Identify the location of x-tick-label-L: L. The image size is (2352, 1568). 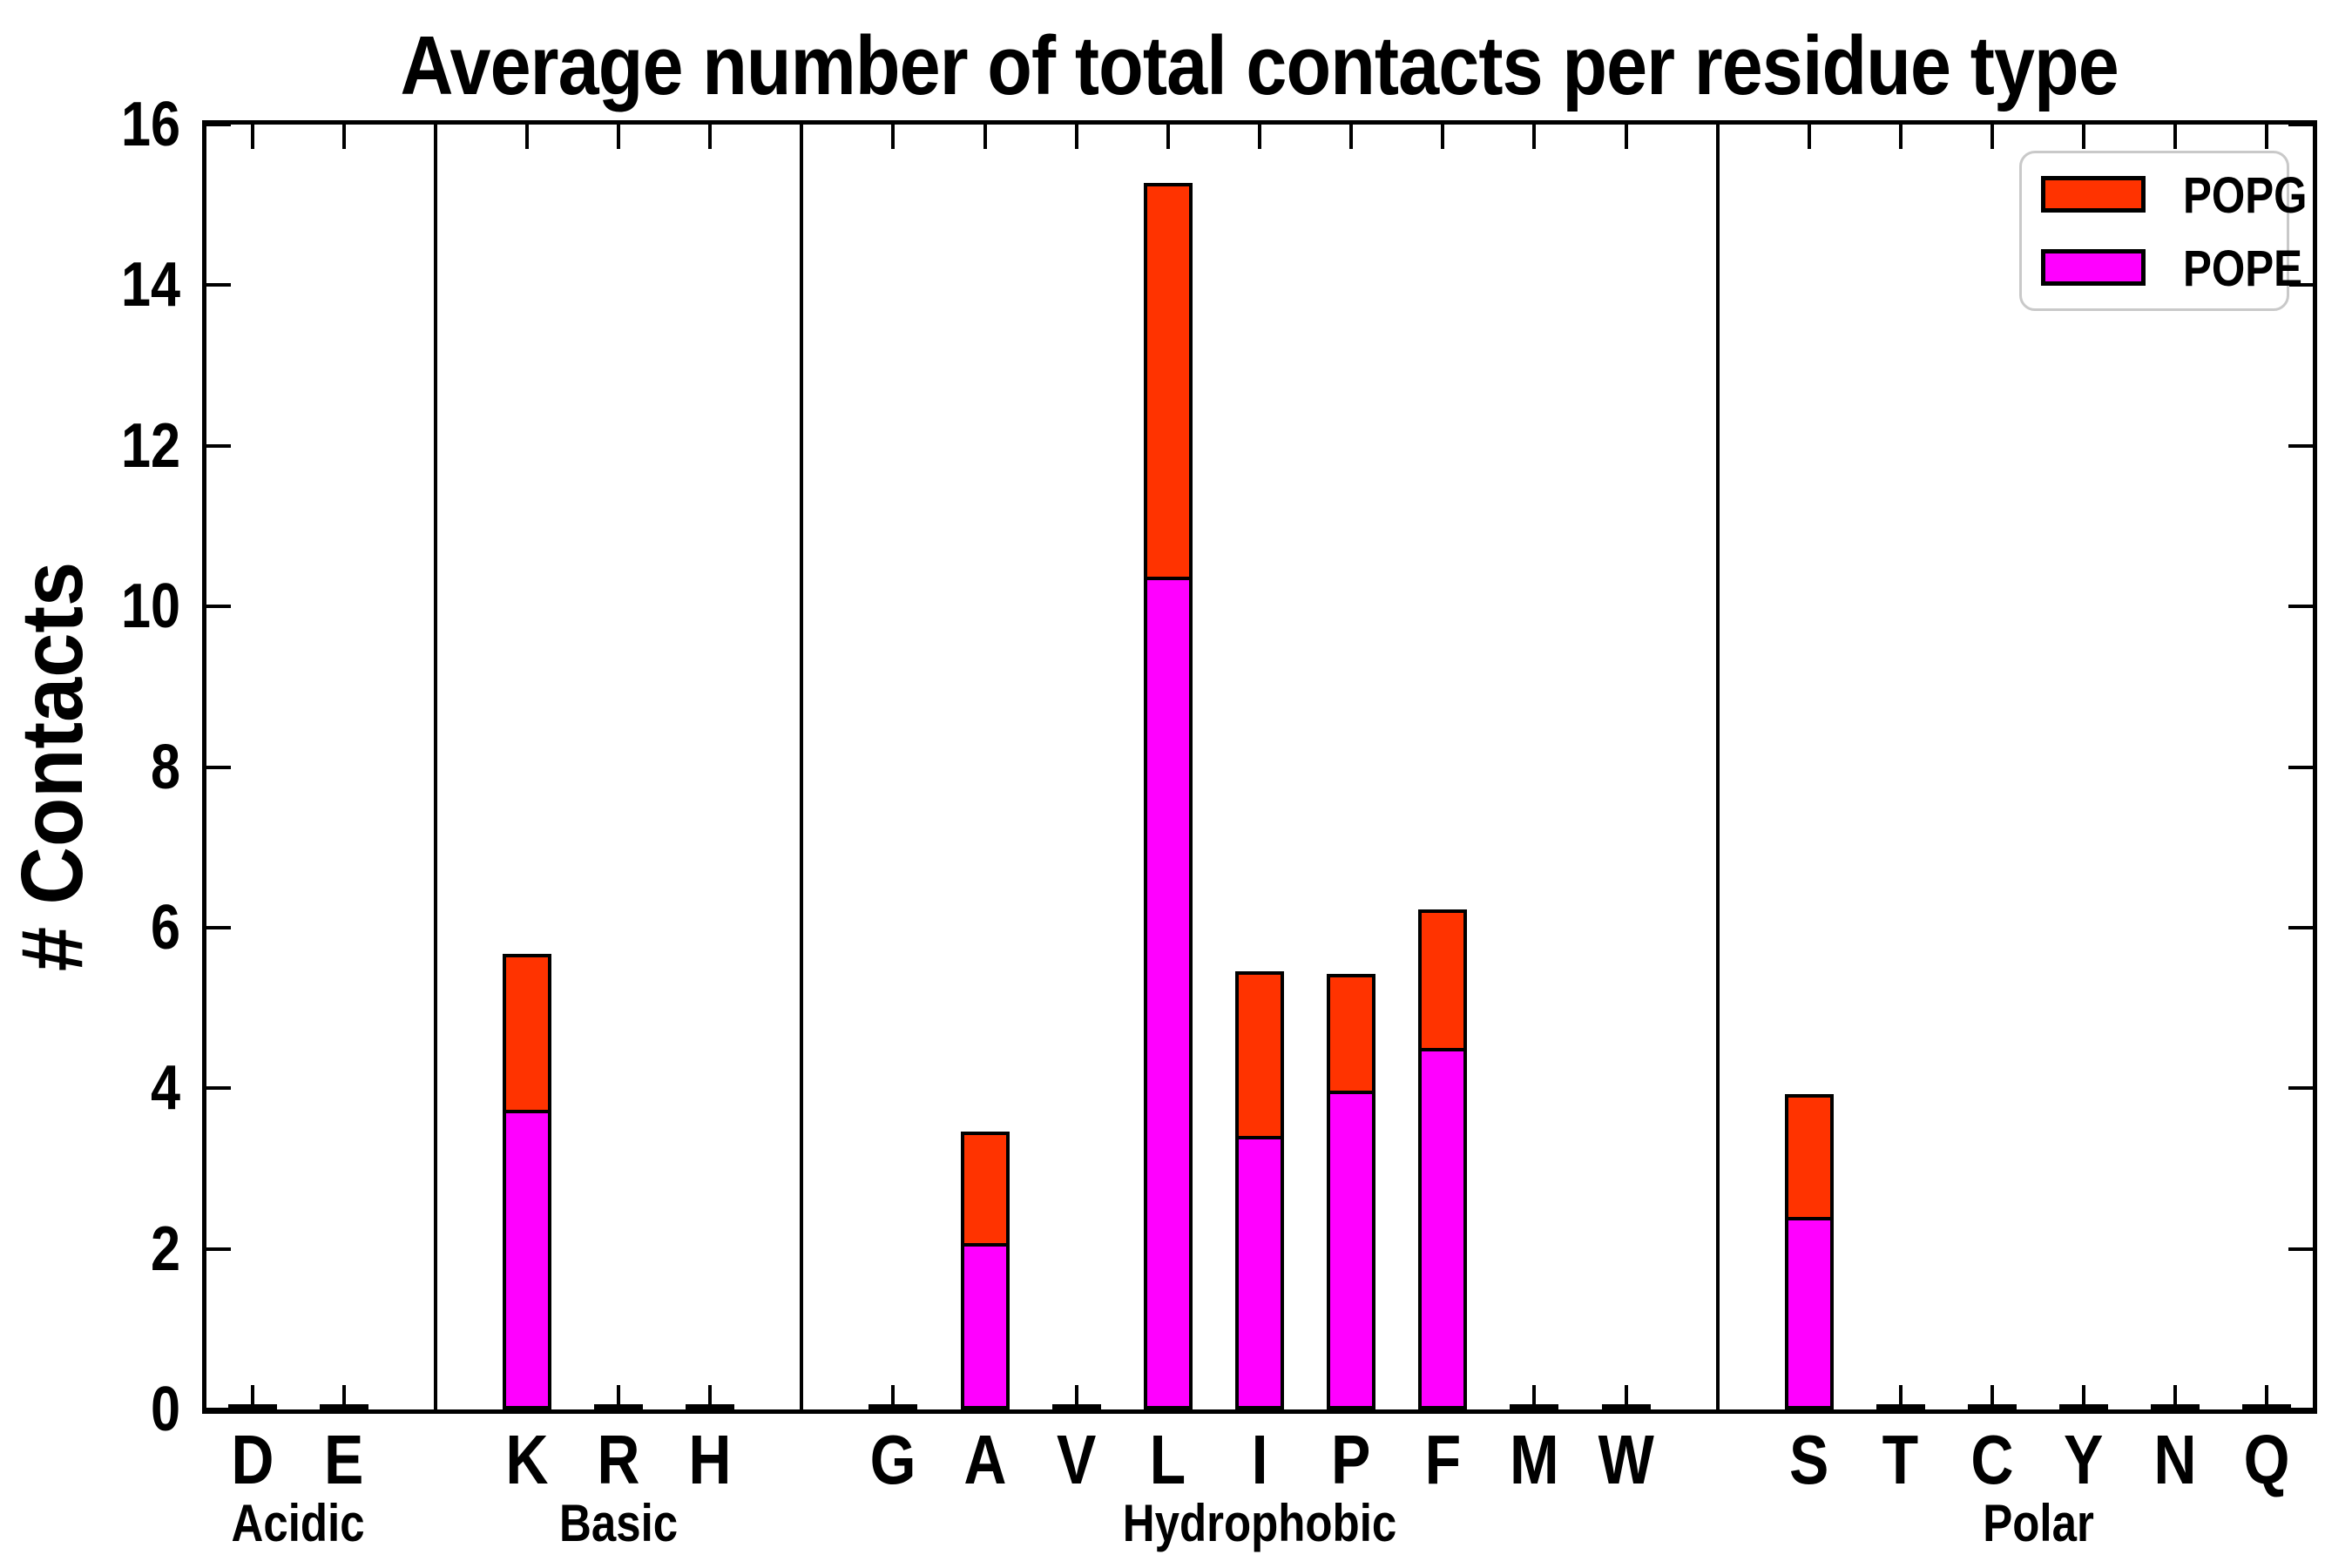
(1168, 1460).